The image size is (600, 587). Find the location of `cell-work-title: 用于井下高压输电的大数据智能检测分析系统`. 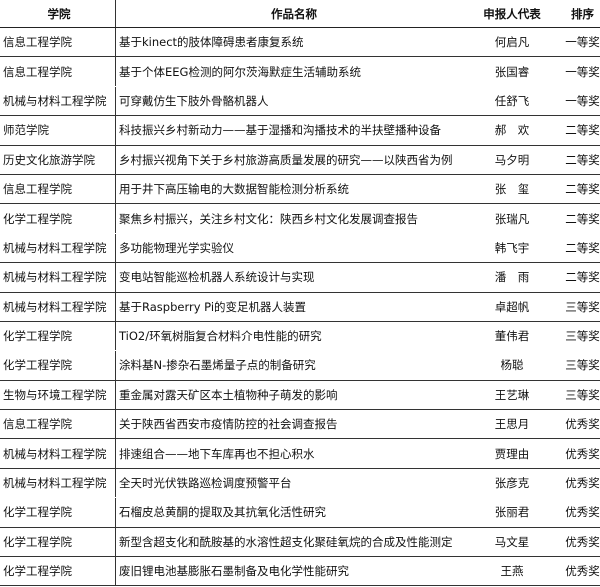

cell-work-title: 用于井下高压输电的大数据智能检测分析系统 is located at coordinates (292, 189).